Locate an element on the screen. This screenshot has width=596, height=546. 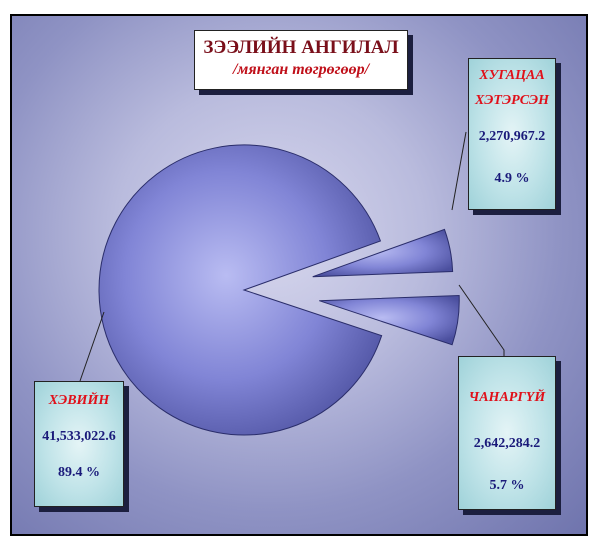
data-label-normal: ХЭВИЙН 41,533,022.6 89.4 % is located at coordinates (79, 444).